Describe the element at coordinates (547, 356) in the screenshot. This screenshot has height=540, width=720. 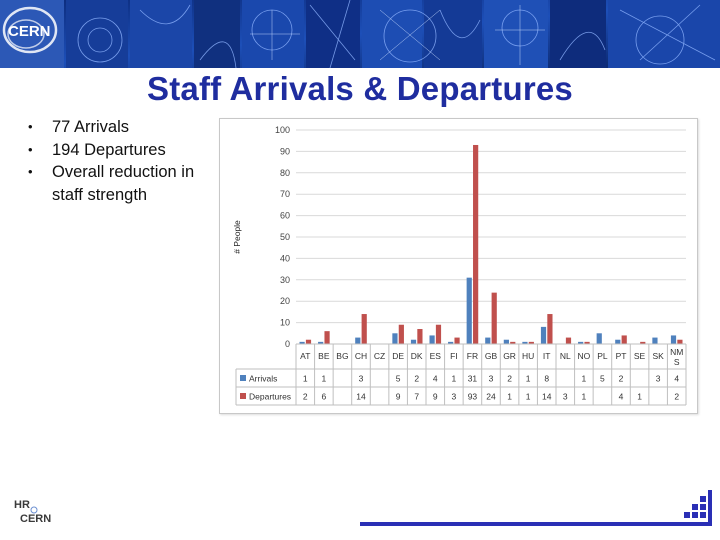
I see `x-tick-label: IT` at that location.